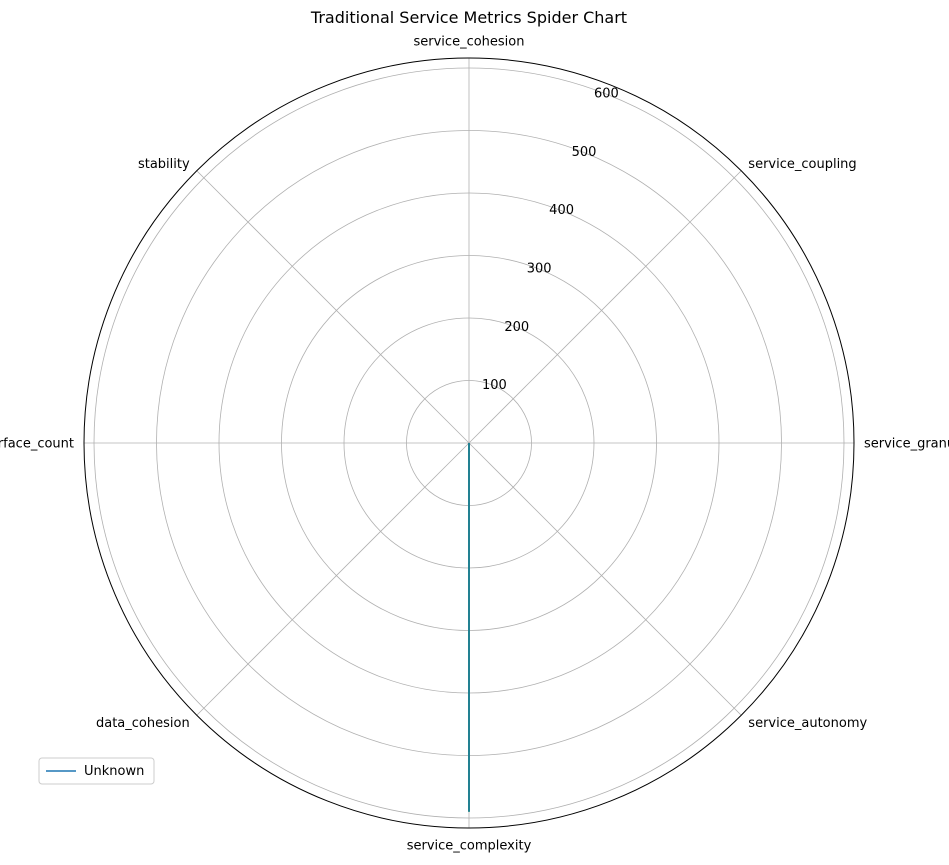 This screenshot has width=949, height=865. Describe the element at coordinates (164, 164) in the screenshot. I see `axis-label-stability: stability` at that location.